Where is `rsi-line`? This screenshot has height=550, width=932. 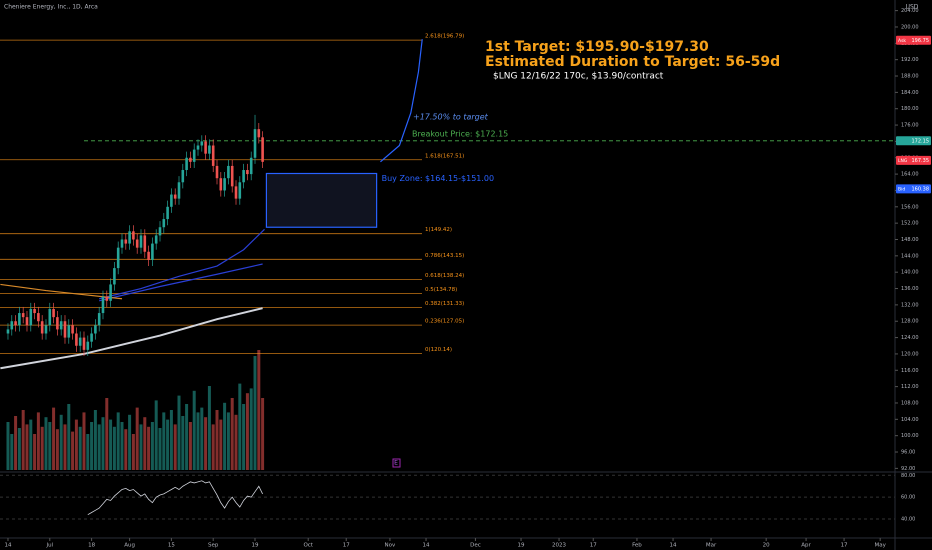
rsi-line is located at coordinates (175, 498).